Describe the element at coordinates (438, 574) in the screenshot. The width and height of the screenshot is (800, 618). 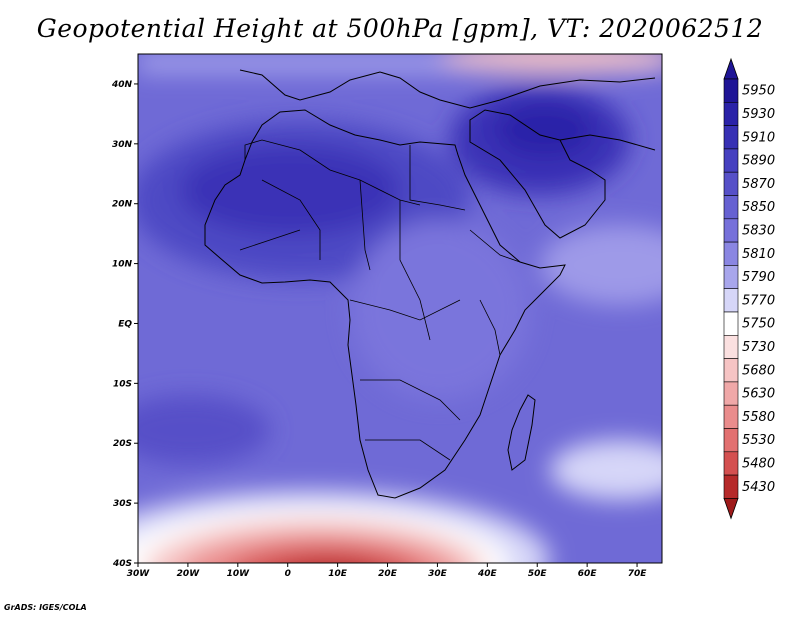
I see `lon-tick-label: 30E` at that location.